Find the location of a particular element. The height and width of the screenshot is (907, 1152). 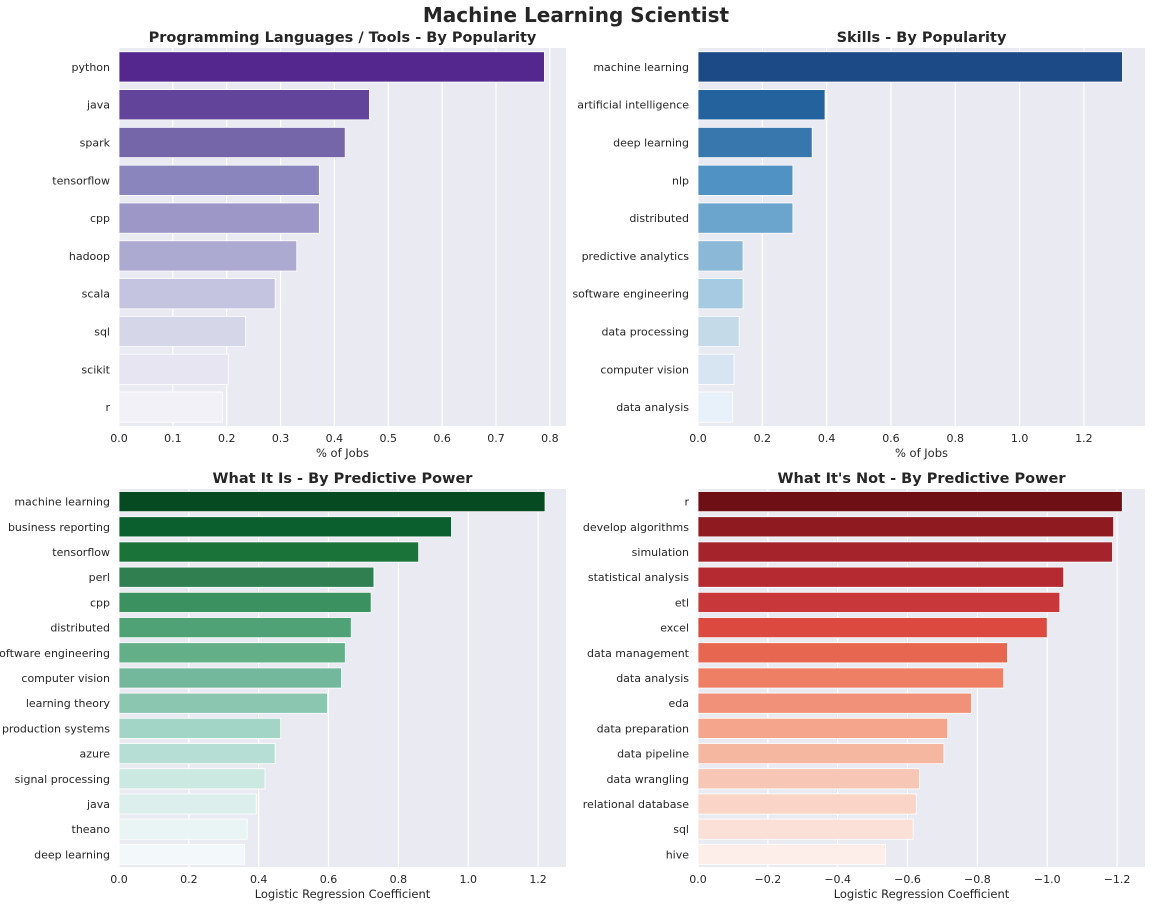

x-tick-label: 0.4 is located at coordinates (259, 879).